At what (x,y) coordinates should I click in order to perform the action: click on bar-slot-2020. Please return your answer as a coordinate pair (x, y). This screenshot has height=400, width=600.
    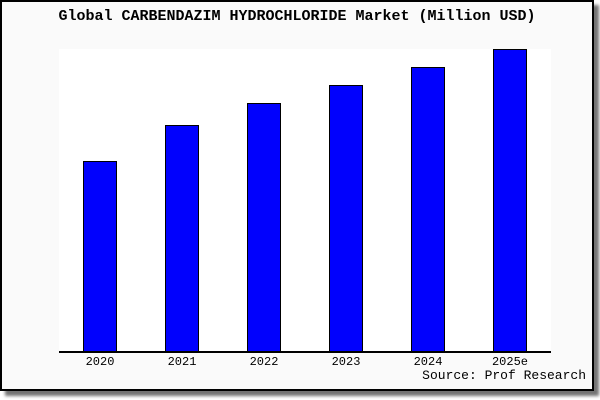
    Looking at the image, I should click on (100, 200).